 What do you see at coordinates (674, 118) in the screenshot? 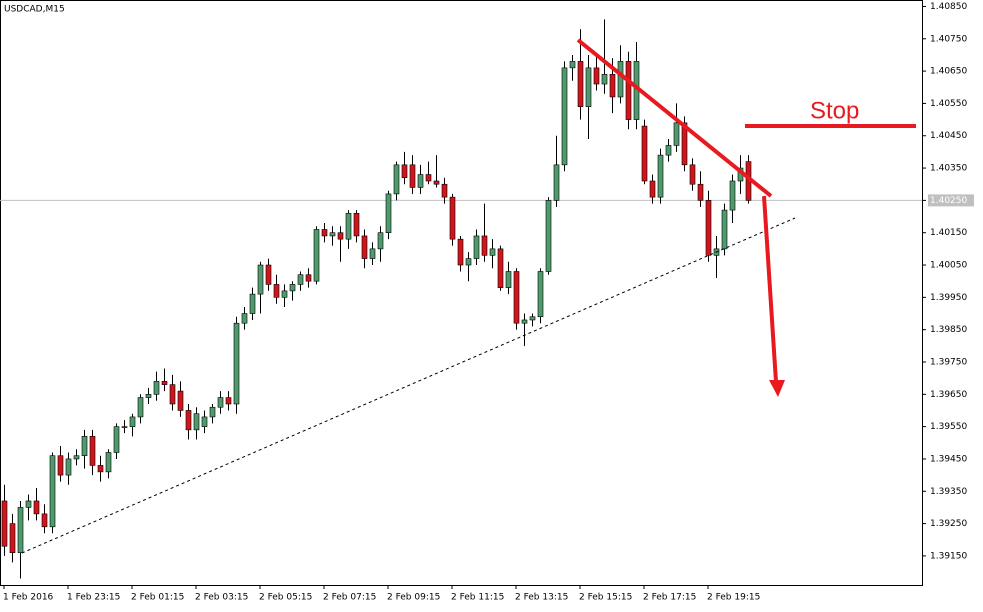
I see `resistance-line` at bounding box center [674, 118].